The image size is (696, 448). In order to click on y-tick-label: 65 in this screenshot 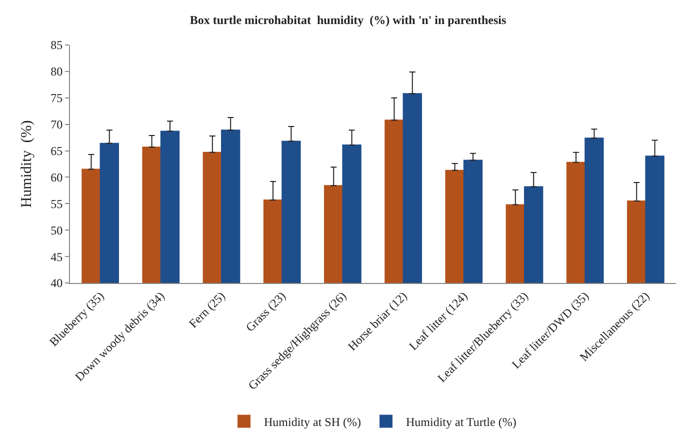, I will do `click(56, 151)`.